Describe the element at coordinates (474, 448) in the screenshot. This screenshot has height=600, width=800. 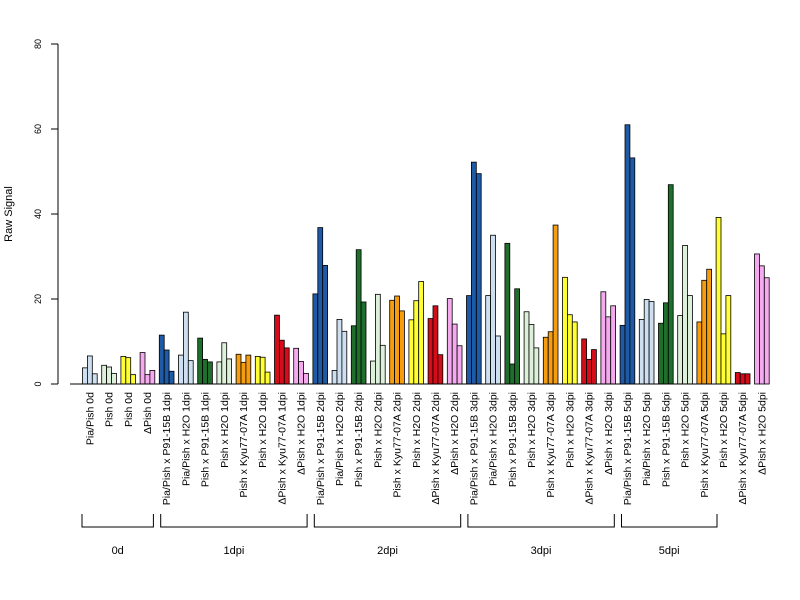
I see `x-tick-label: Pia/Pish x P91-15B 3dpi` at that location.